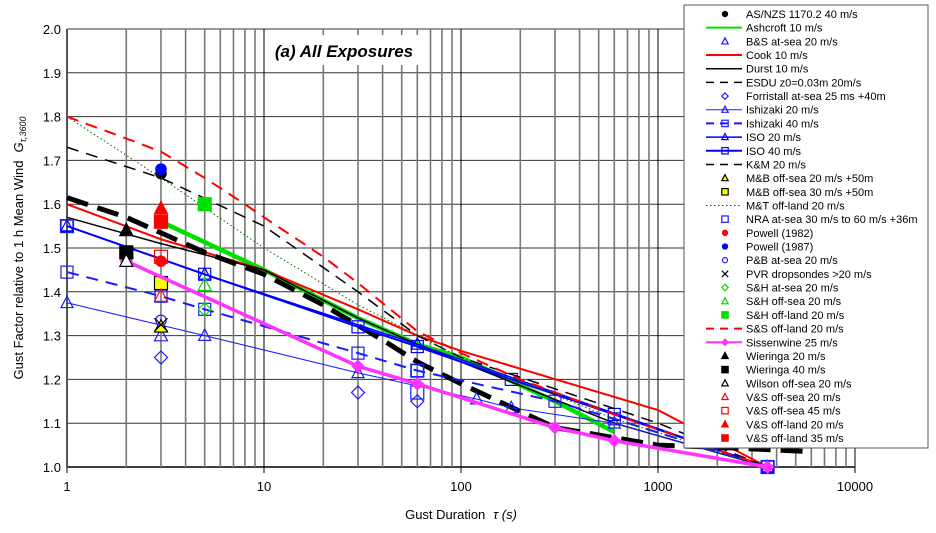  What do you see at coordinates (793, 412) in the screenshot?
I see `legend-label: V&S off-sea 45 m/s` at bounding box center [793, 412].